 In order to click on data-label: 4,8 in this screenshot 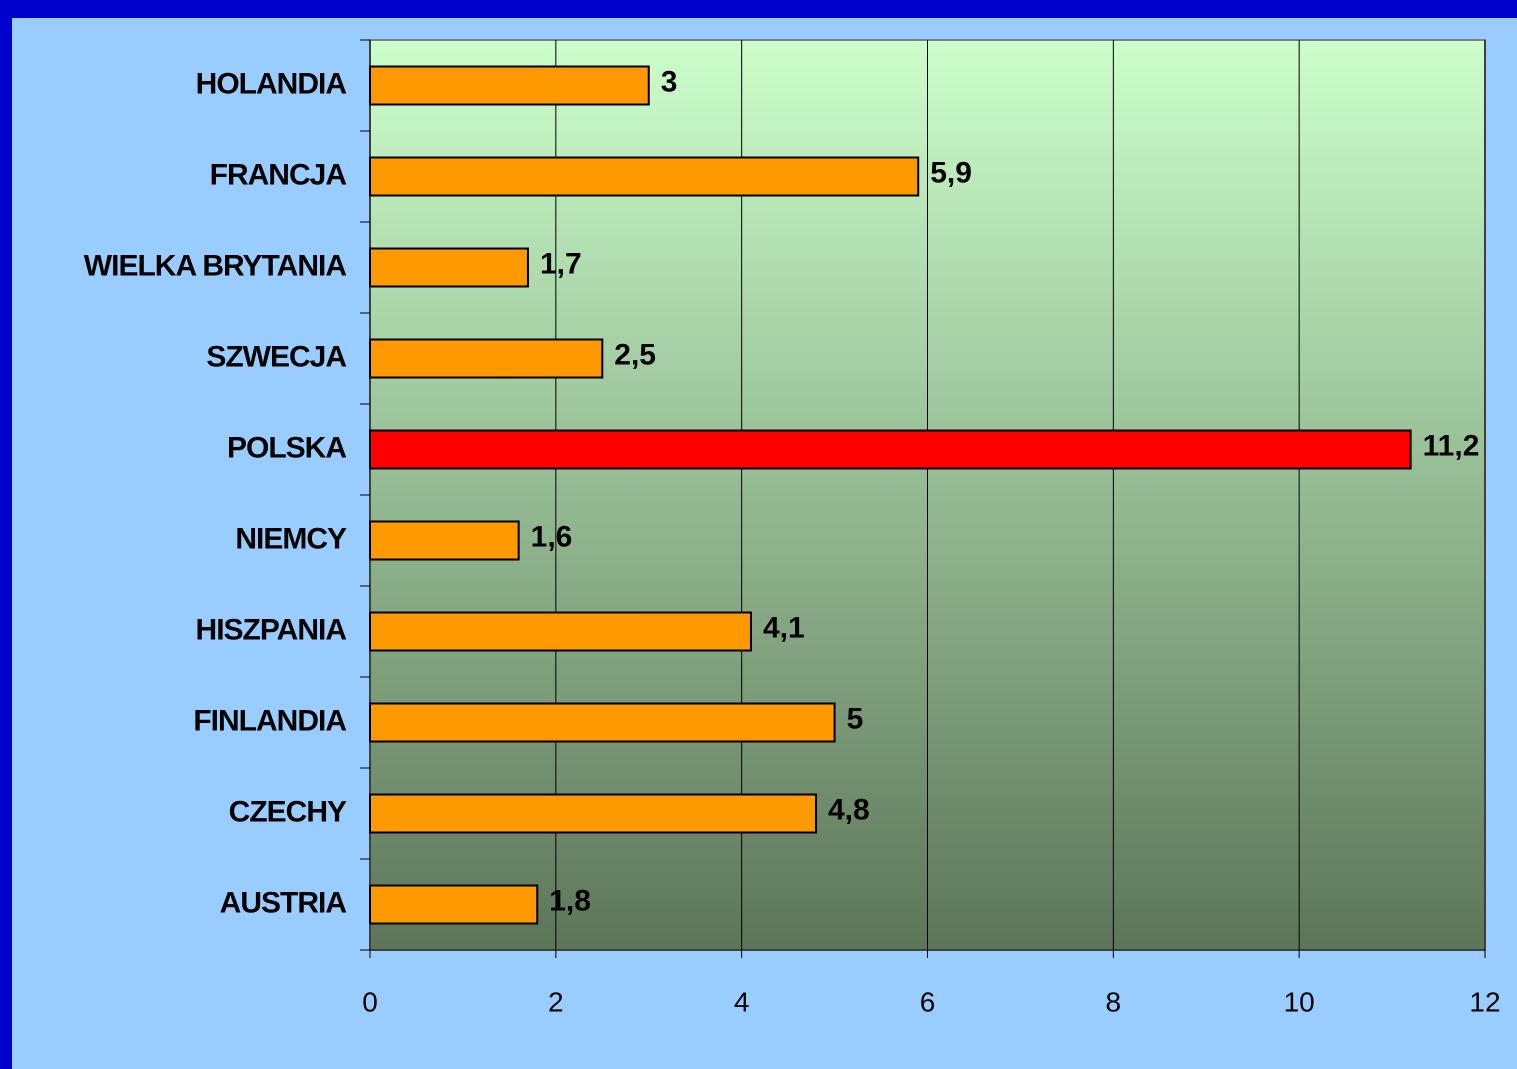, I will do `click(849, 809)`.